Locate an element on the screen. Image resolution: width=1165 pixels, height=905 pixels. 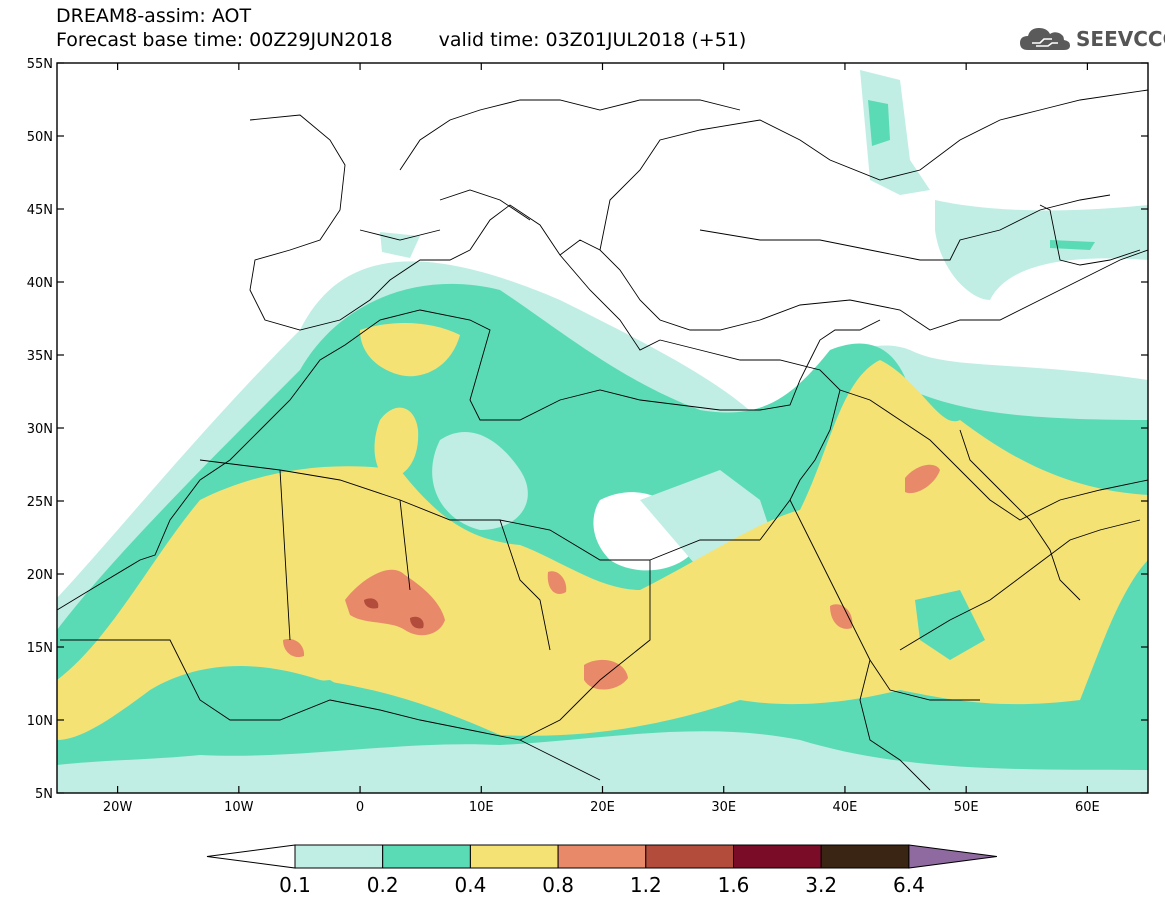
legend-label: 1.2 is located at coordinates (646, 885).